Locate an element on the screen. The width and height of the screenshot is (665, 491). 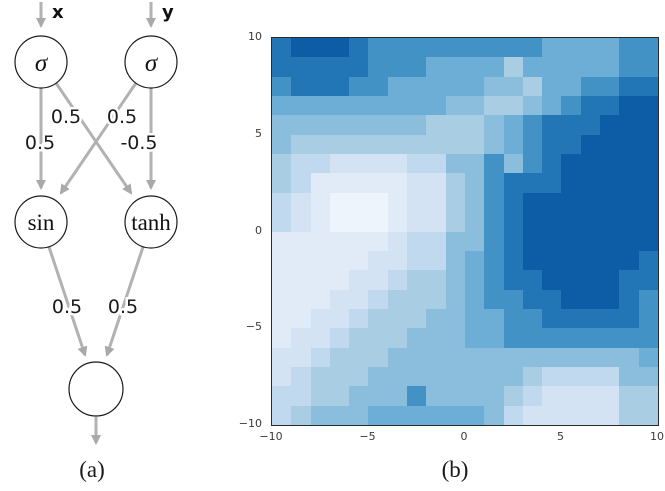
x-tick-label: 10 is located at coordinates (657, 436).